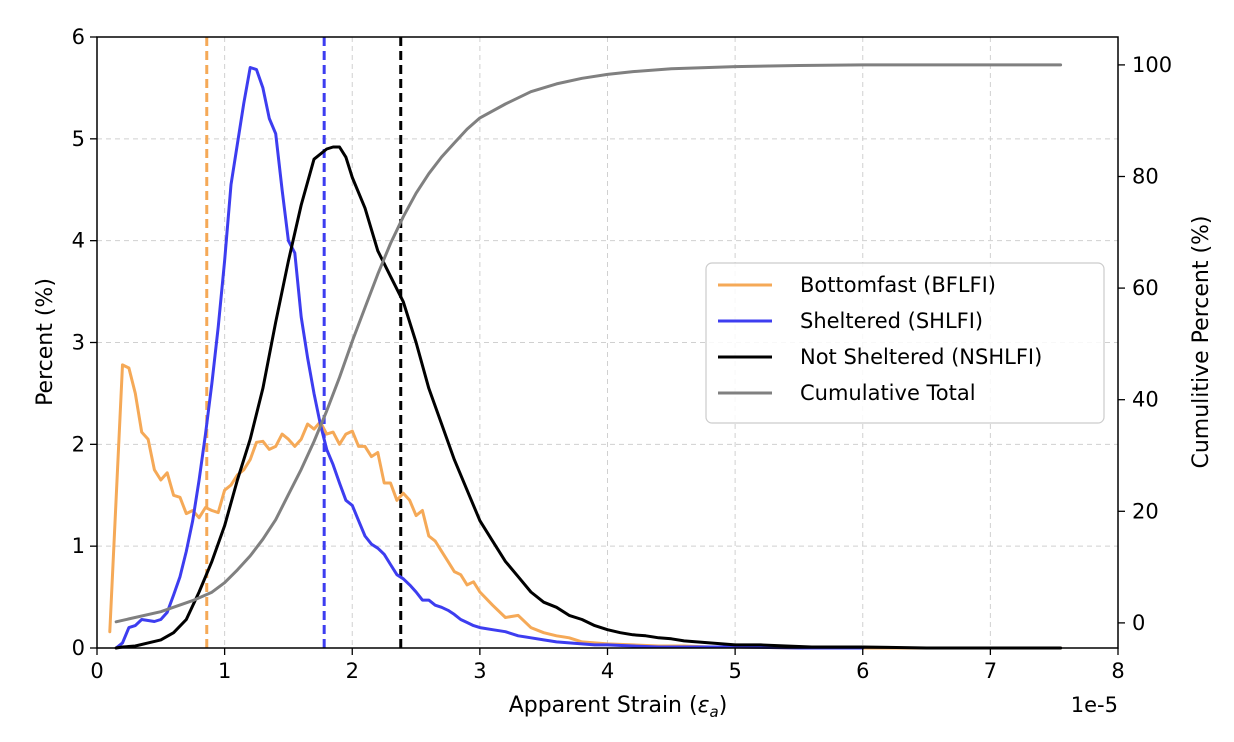 The width and height of the screenshot is (1234, 742). Describe the element at coordinates (898, 285) in the screenshot. I see `legend-label: Bottomfast (BFLFI)` at that location.